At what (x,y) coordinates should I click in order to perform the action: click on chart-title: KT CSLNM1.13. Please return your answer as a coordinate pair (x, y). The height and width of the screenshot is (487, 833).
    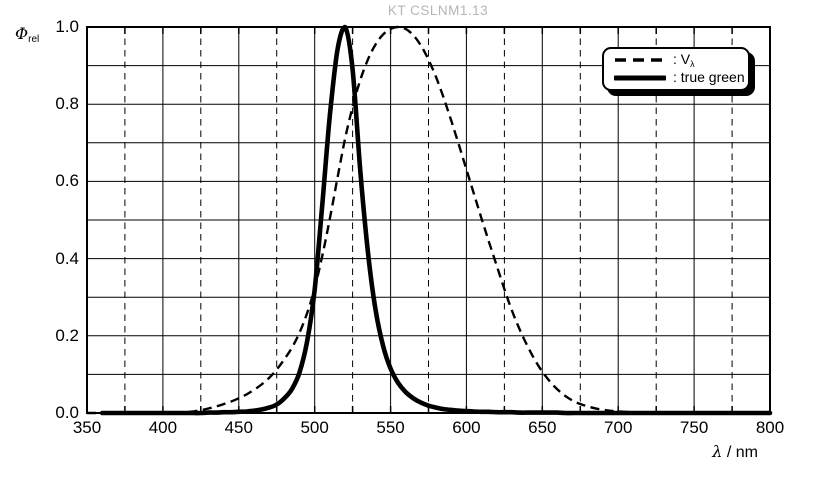
    Looking at the image, I should click on (438, 10).